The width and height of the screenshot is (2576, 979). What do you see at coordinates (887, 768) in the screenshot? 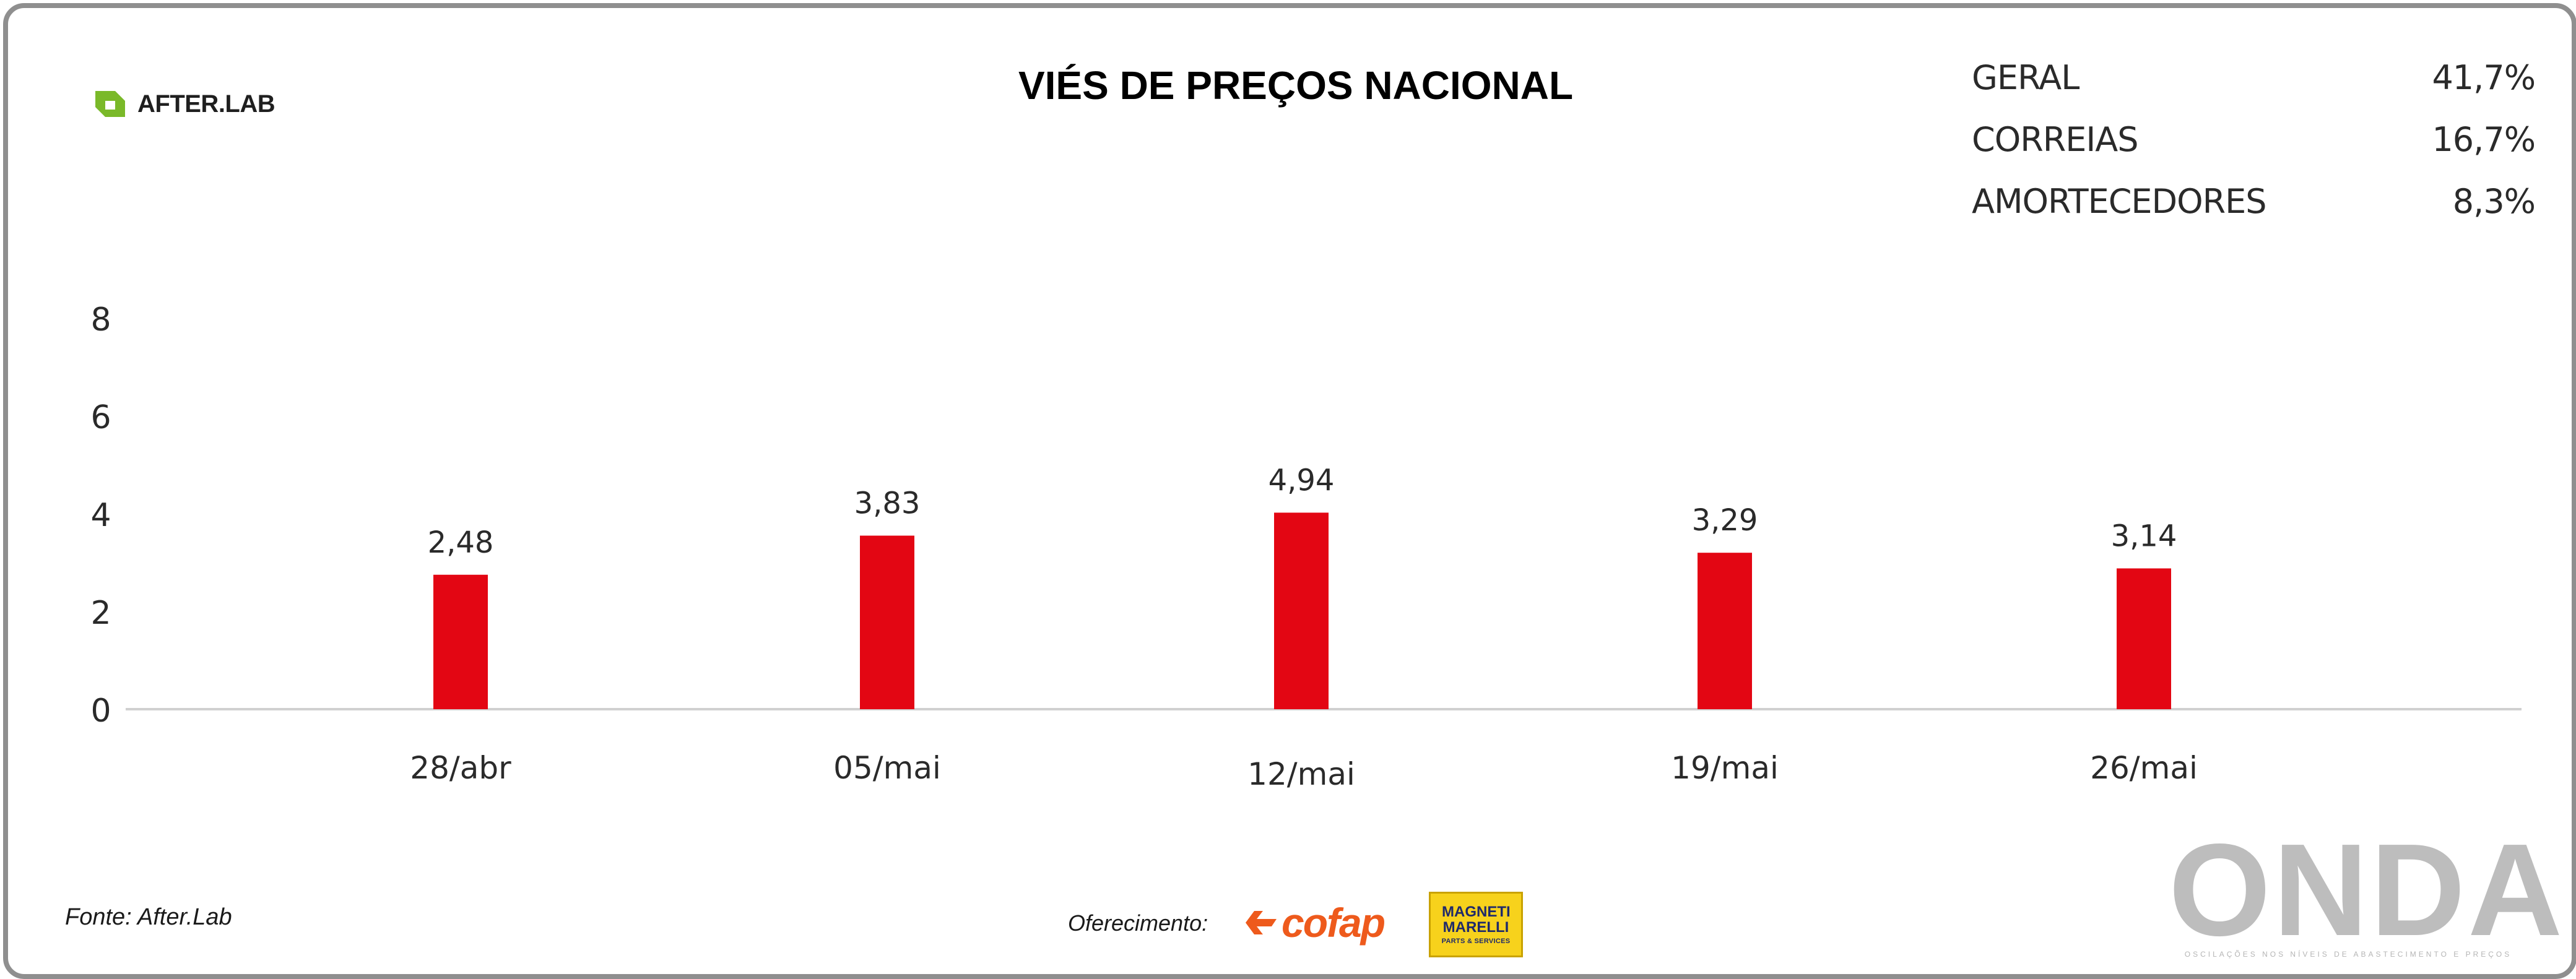
I see `x-tick-label: 05/mai` at bounding box center [887, 768].